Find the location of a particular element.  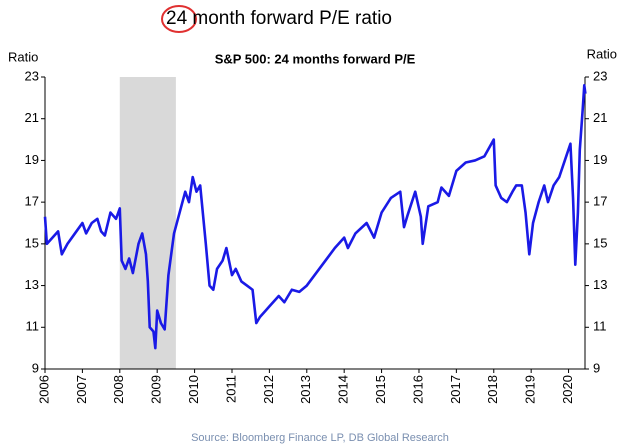

y-tick-label: 17 is located at coordinates (32, 201).